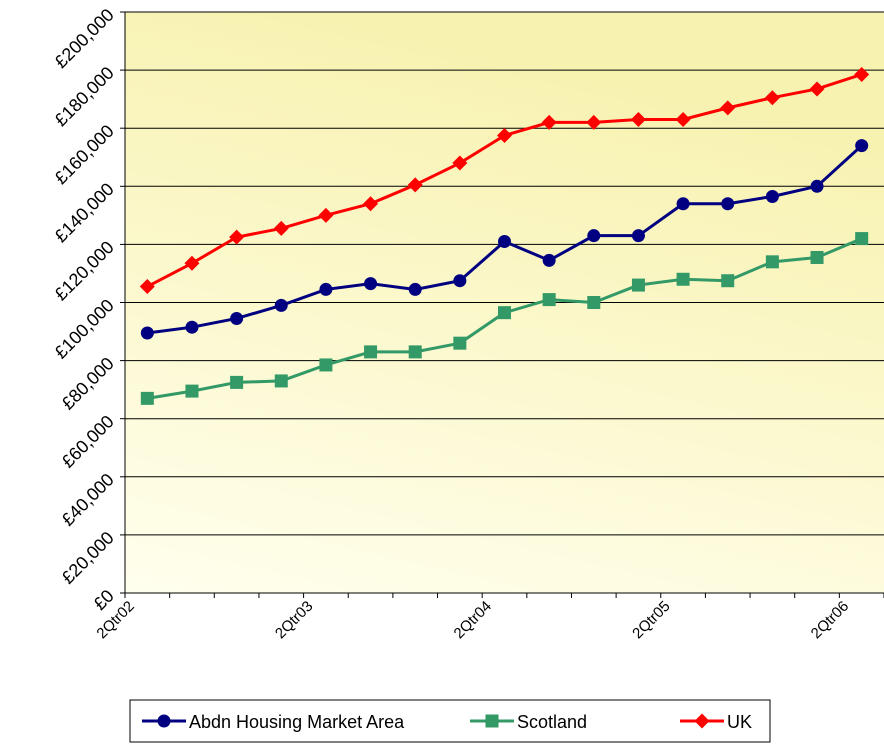  I want to click on y-tick-label: £200,000, so click(84, 38).